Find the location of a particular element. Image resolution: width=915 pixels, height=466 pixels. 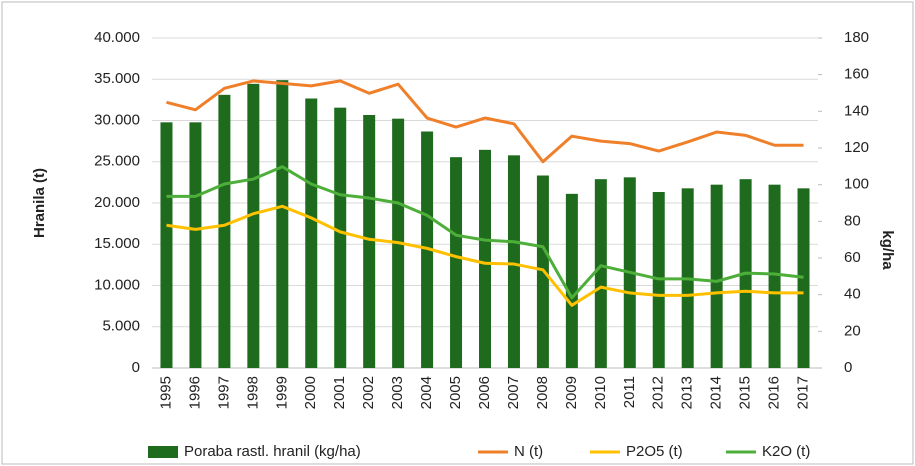

y-axis-title: Hranila (t) is located at coordinates (39, 203).